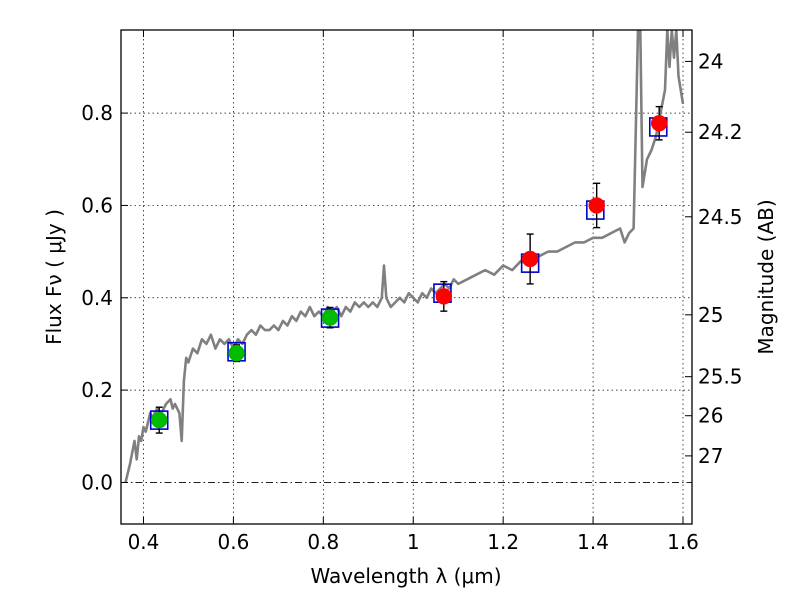 The image size is (800, 600). I want to click on x-tick-label: 1.4, so click(593, 542).